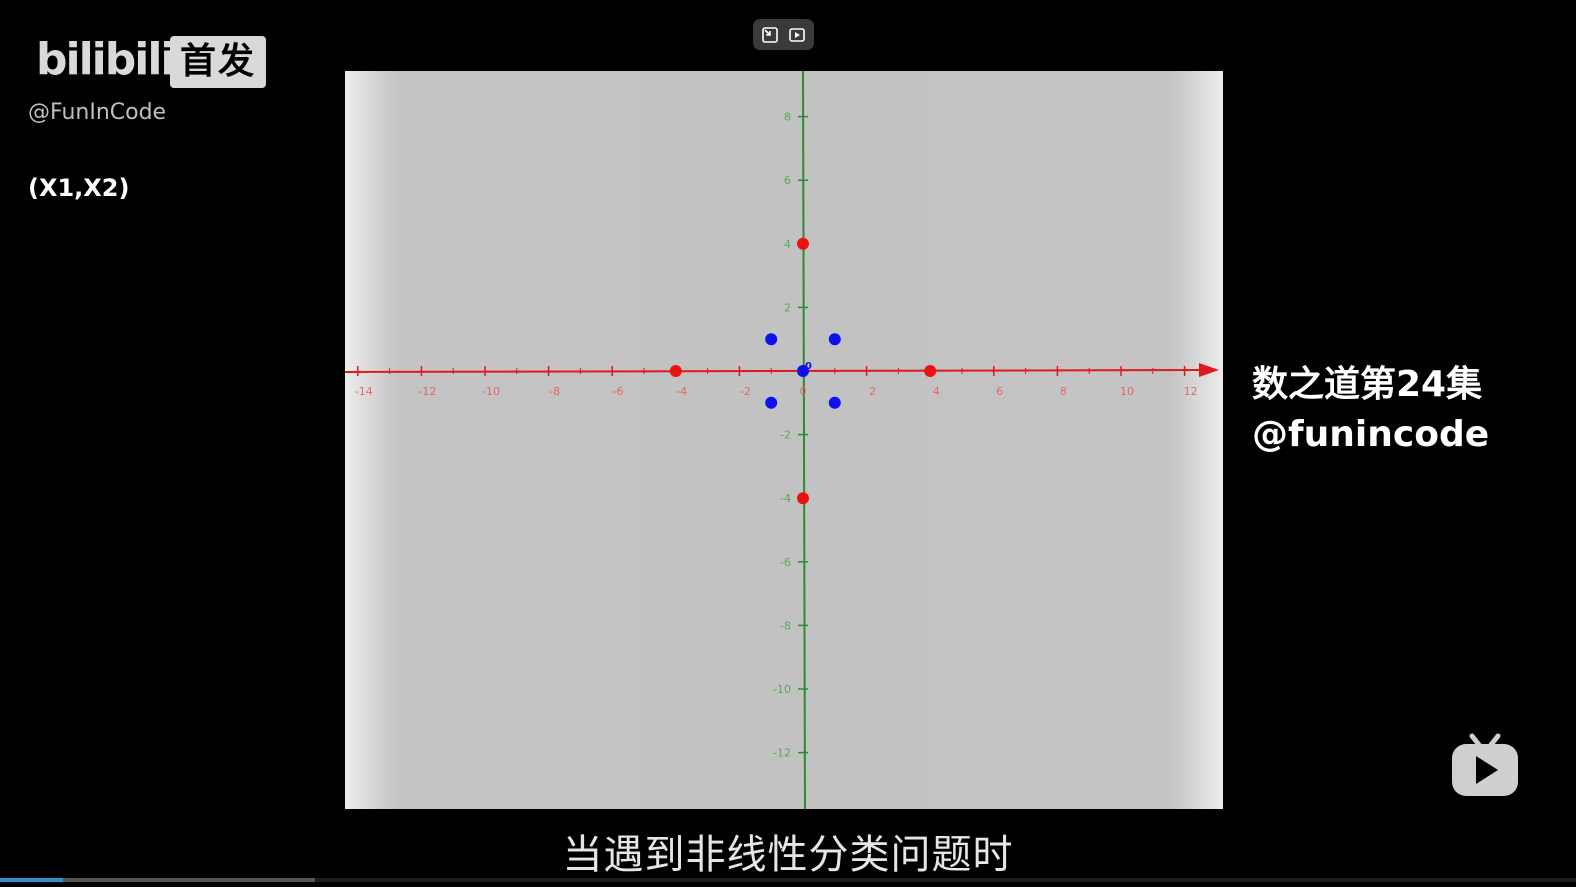 The width and height of the screenshot is (1576, 887). Describe the element at coordinates (787, 244) in the screenshot. I see `y-tick-label: 4` at that location.